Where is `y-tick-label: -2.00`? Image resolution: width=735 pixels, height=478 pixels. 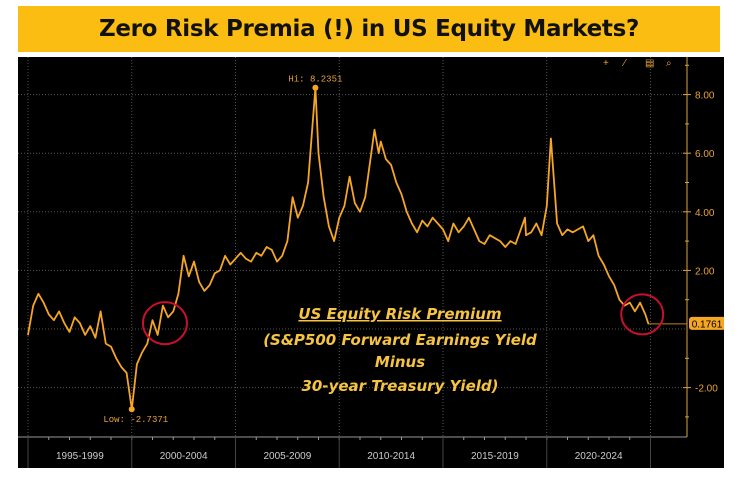 y-tick-label: -2.00 is located at coordinates (706, 389).